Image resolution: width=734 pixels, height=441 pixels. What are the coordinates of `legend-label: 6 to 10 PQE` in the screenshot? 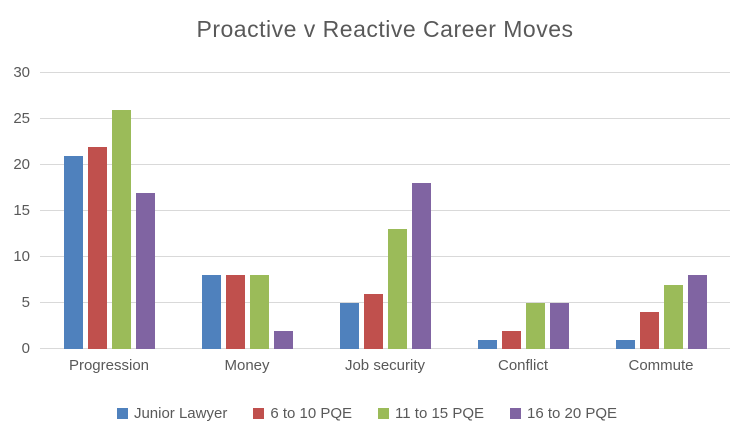 It's located at (311, 413).